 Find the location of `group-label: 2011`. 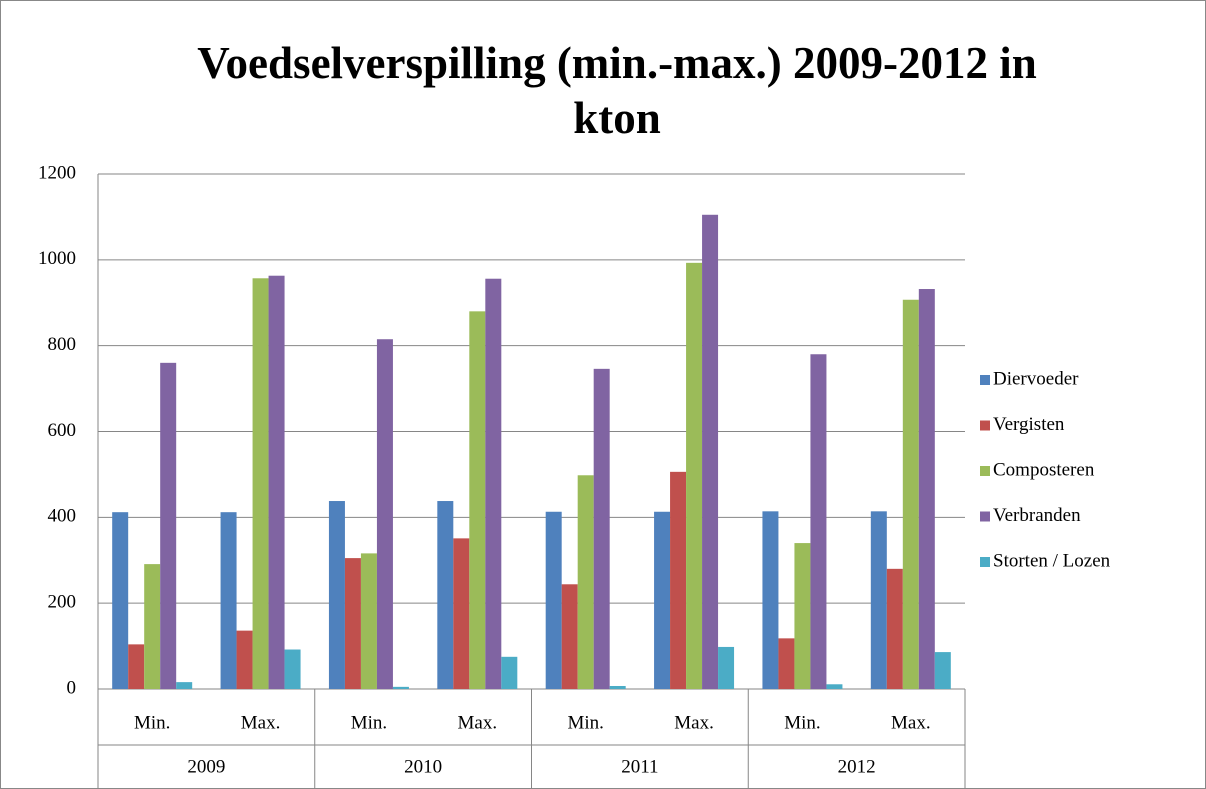

group-label: 2011 is located at coordinates (639, 766).